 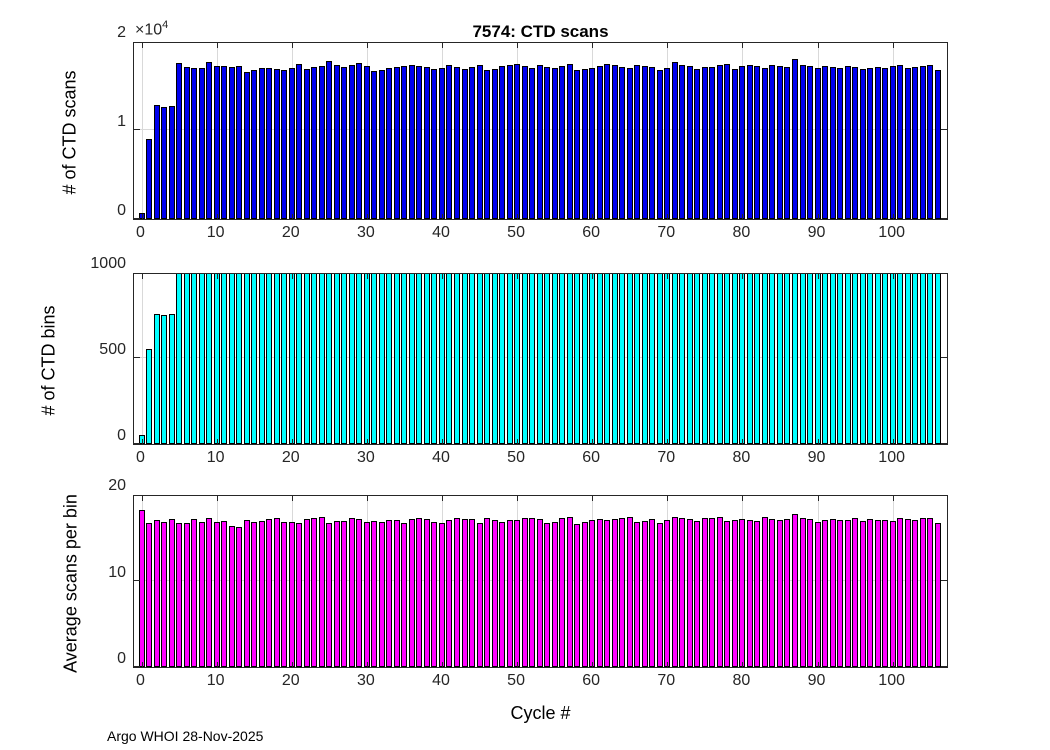 What do you see at coordinates (516, 457) in the screenshot?
I see `x-tick-label: 50` at bounding box center [516, 457].